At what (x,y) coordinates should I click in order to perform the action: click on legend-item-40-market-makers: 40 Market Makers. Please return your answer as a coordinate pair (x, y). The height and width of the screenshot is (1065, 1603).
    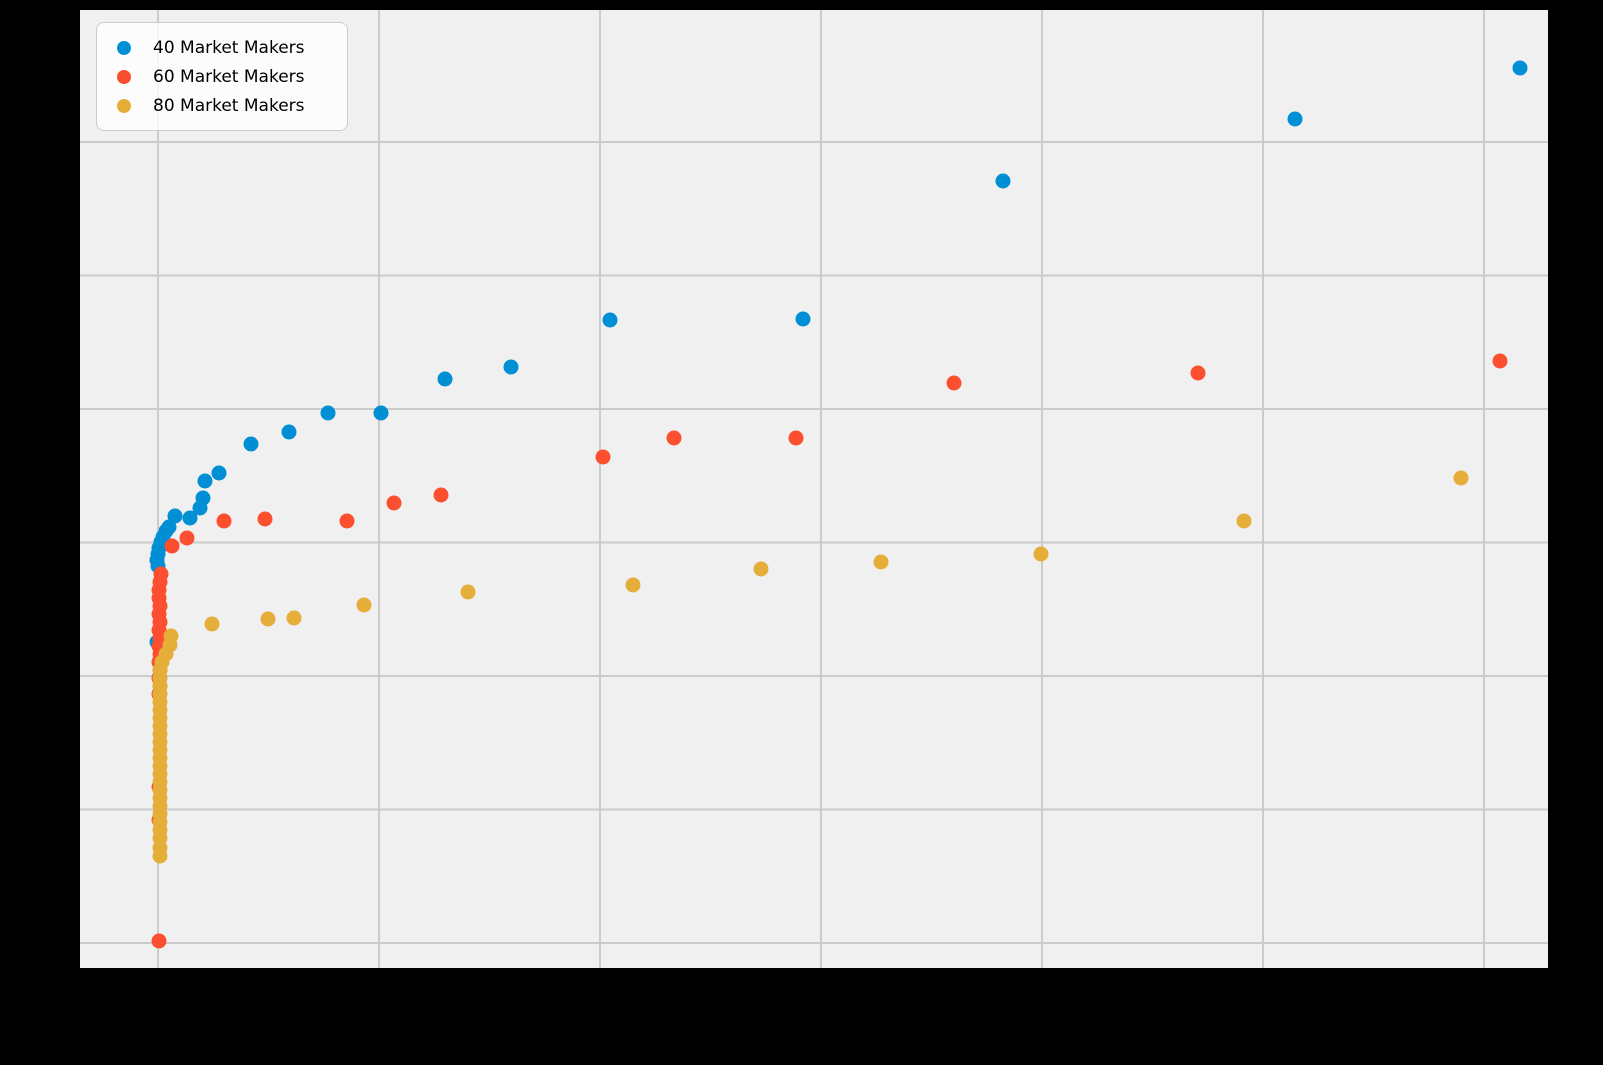
    Looking at the image, I should click on (225, 47).